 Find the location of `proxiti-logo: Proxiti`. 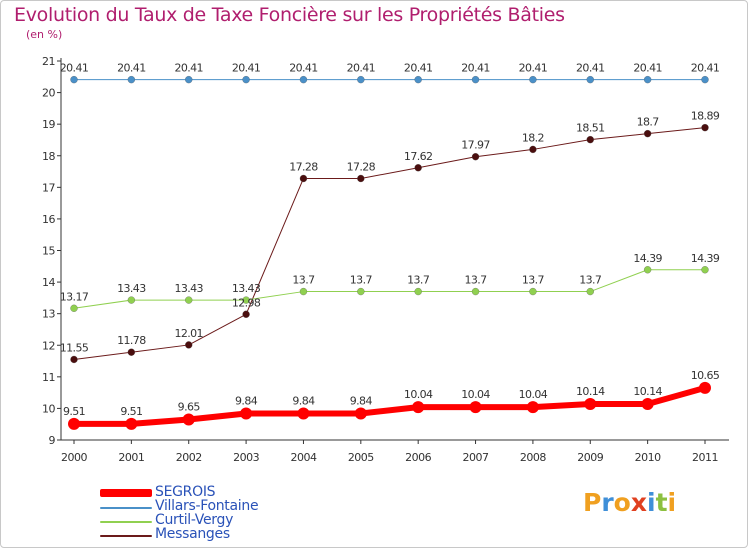

proxiti-logo: Proxiti is located at coordinates (629, 502).